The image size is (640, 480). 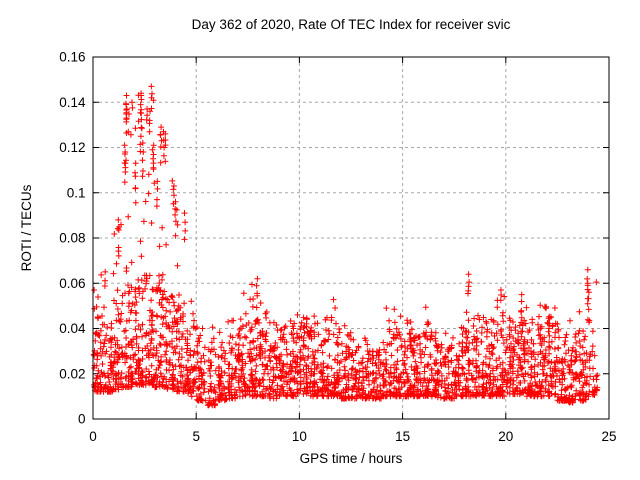 What do you see at coordinates (608, 436) in the screenshot?
I see `x-tick-label: 25` at bounding box center [608, 436].